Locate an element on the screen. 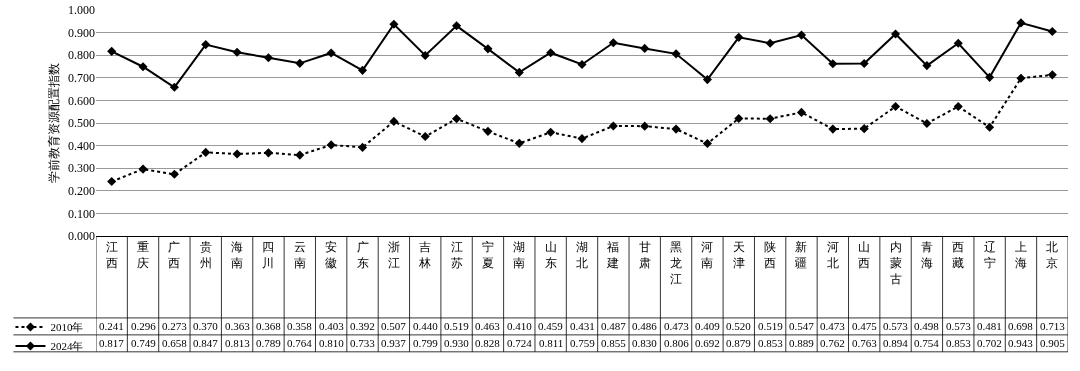 Image resolution: width=1080 pixels, height=371 pixels. data-label: 0.943 is located at coordinates (1021, 343).